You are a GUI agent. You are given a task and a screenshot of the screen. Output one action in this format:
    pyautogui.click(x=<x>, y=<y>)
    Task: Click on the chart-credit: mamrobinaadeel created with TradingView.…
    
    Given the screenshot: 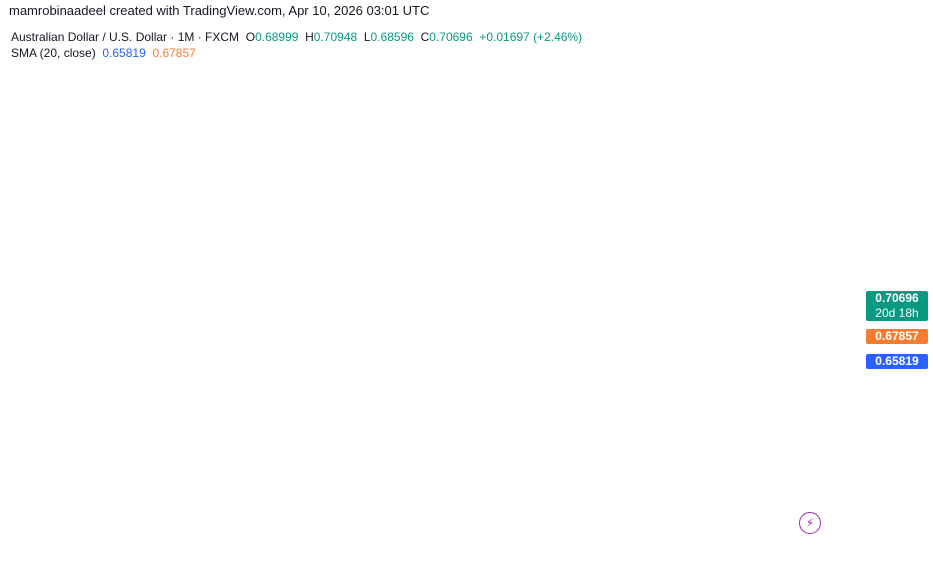 What is the action you would take?
    pyautogui.click(x=219, y=10)
    